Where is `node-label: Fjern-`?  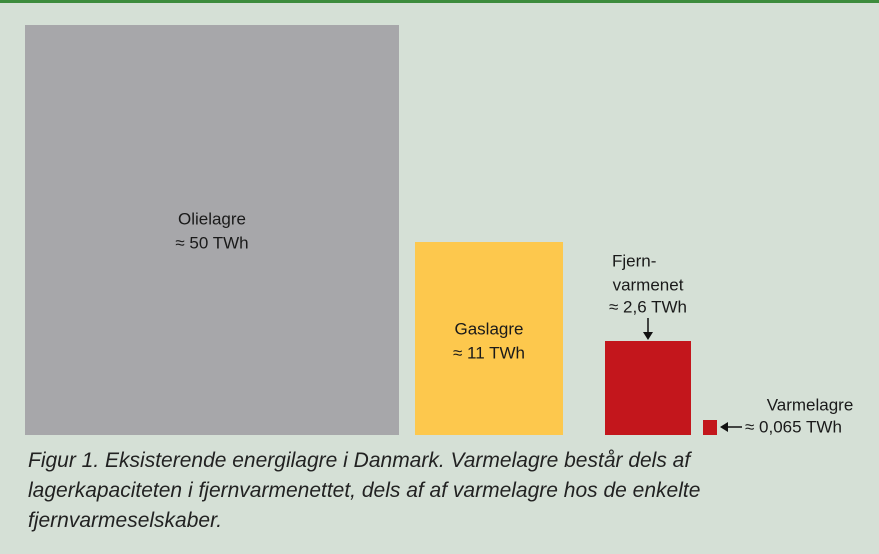 node-label: Fjern- is located at coordinates (634, 260).